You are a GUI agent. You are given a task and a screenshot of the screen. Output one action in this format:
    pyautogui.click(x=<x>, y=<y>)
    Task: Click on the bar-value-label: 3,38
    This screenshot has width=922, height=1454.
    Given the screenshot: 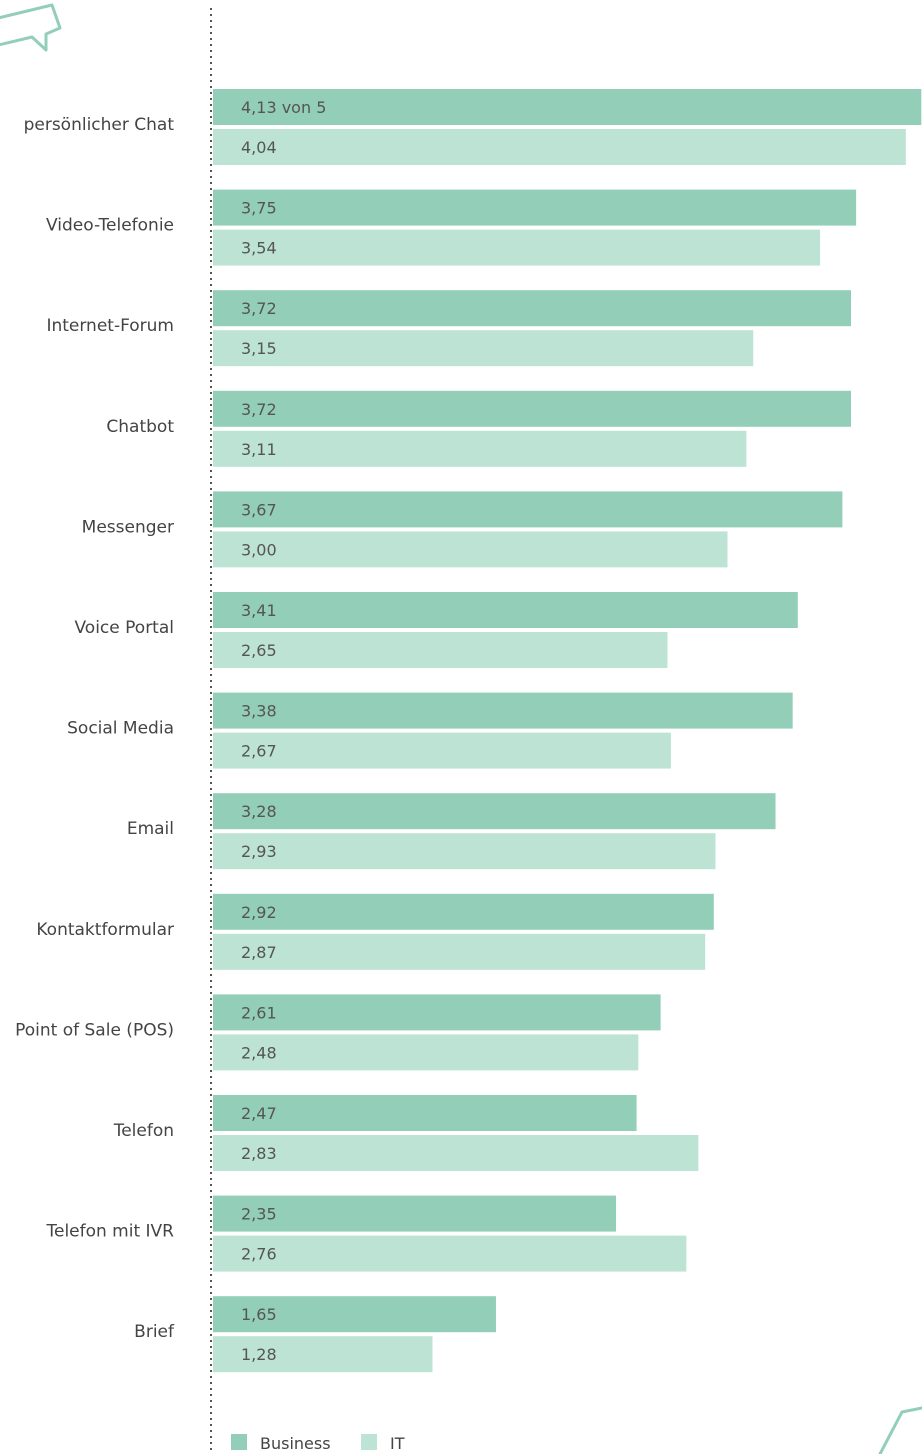 What is the action you would take?
    pyautogui.click(x=259, y=711)
    